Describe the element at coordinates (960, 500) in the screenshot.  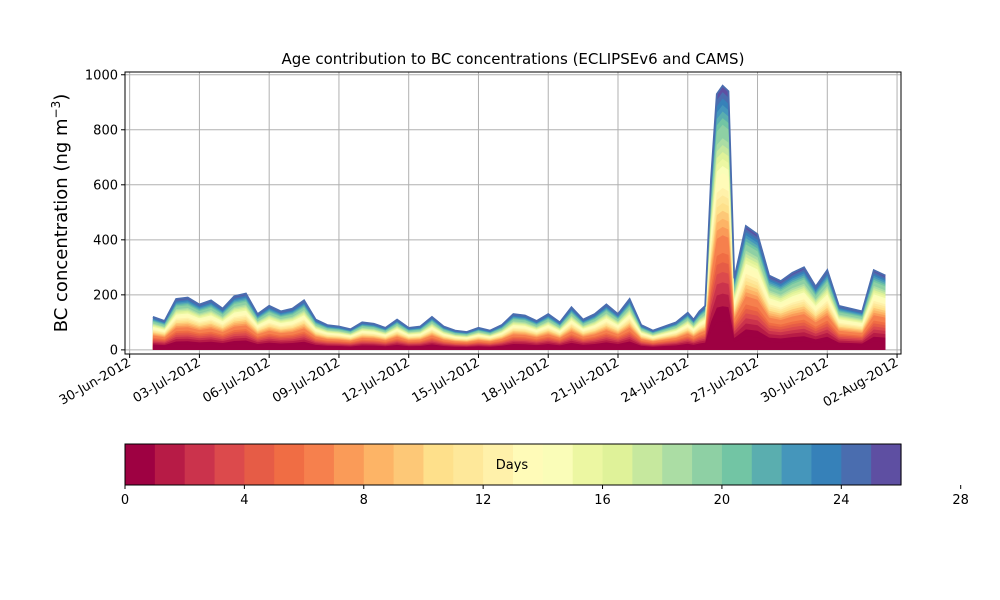
I see `colorbar-tick-label: 28` at that location.